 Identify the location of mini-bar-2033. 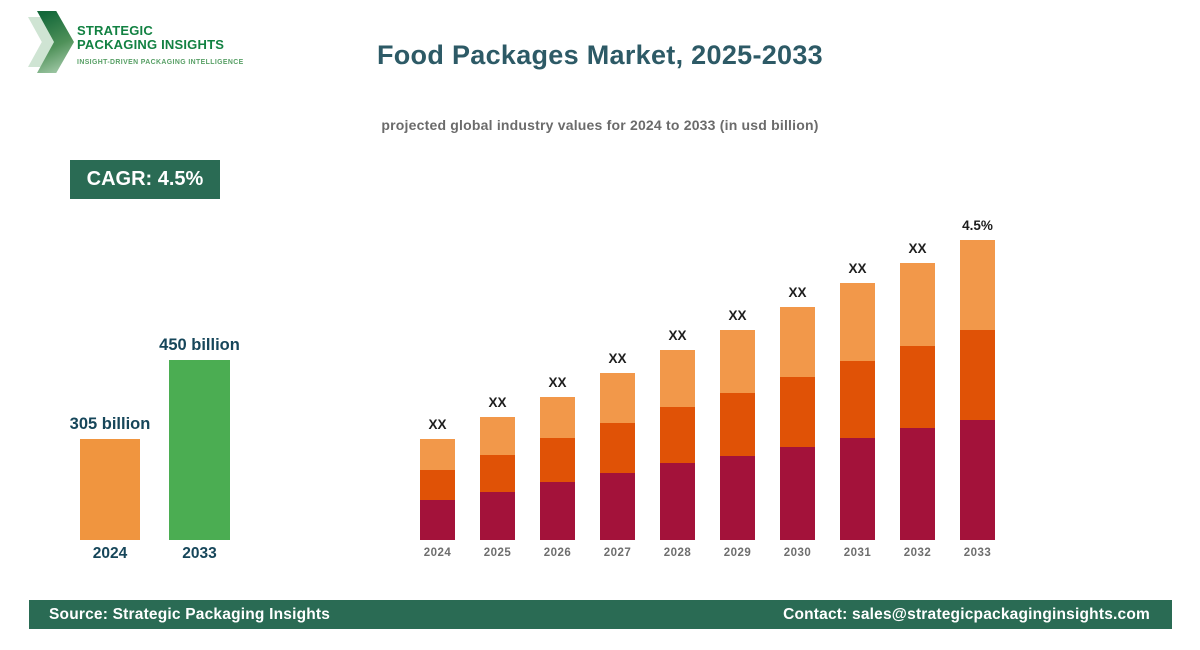
(199, 450).